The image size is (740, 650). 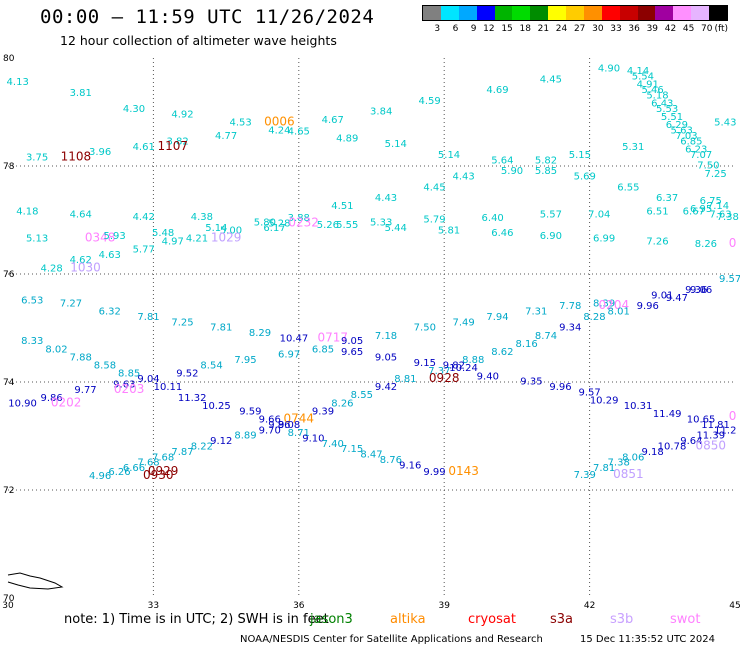 I want to click on wave-height-value: 5.64, so click(x=502, y=160).